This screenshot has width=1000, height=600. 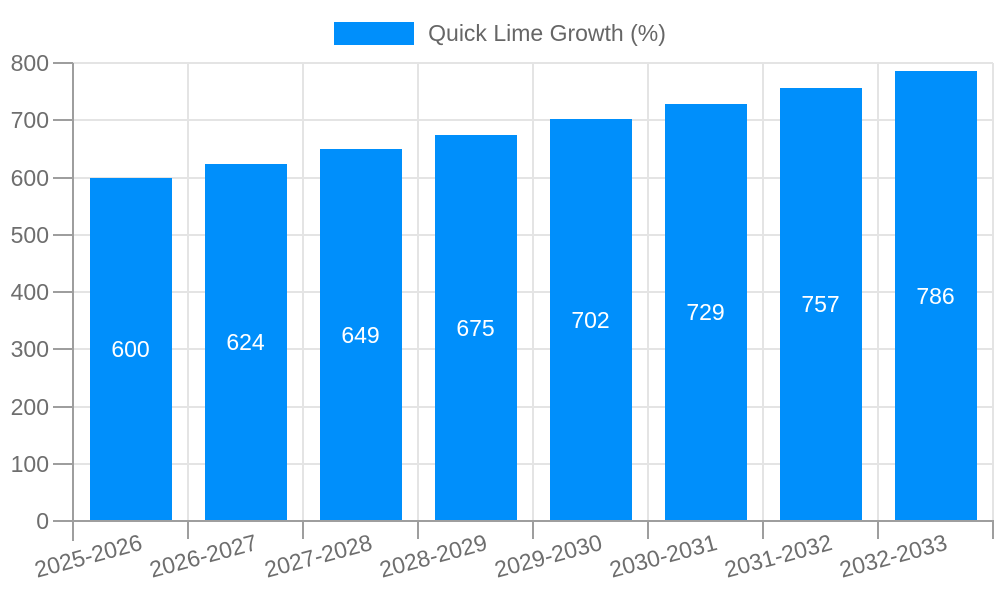 I want to click on legend-label: Quick Lime Growth (%), so click(x=547, y=33).